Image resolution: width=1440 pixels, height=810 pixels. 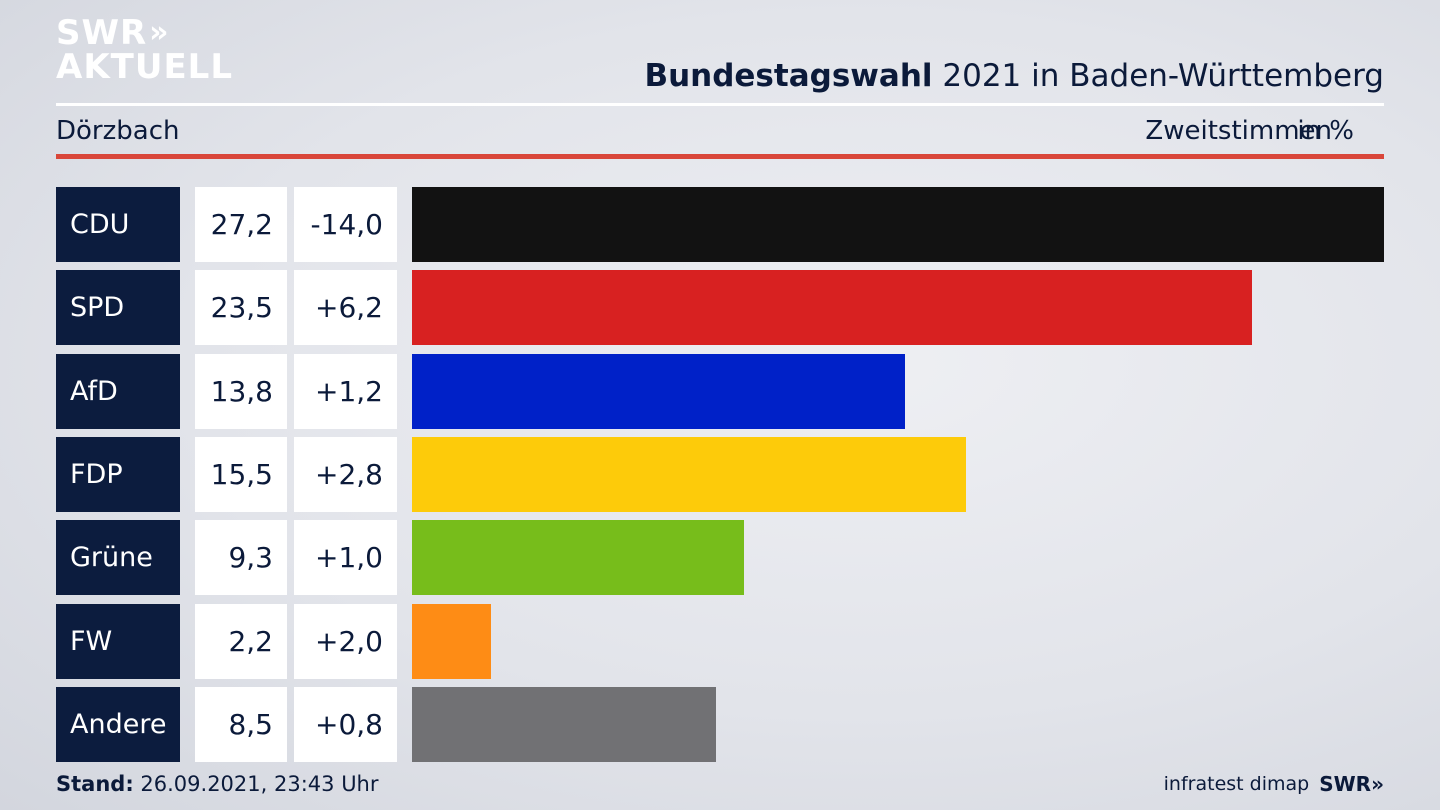 I want to click on diff-label: +1,2, so click(x=345, y=391).